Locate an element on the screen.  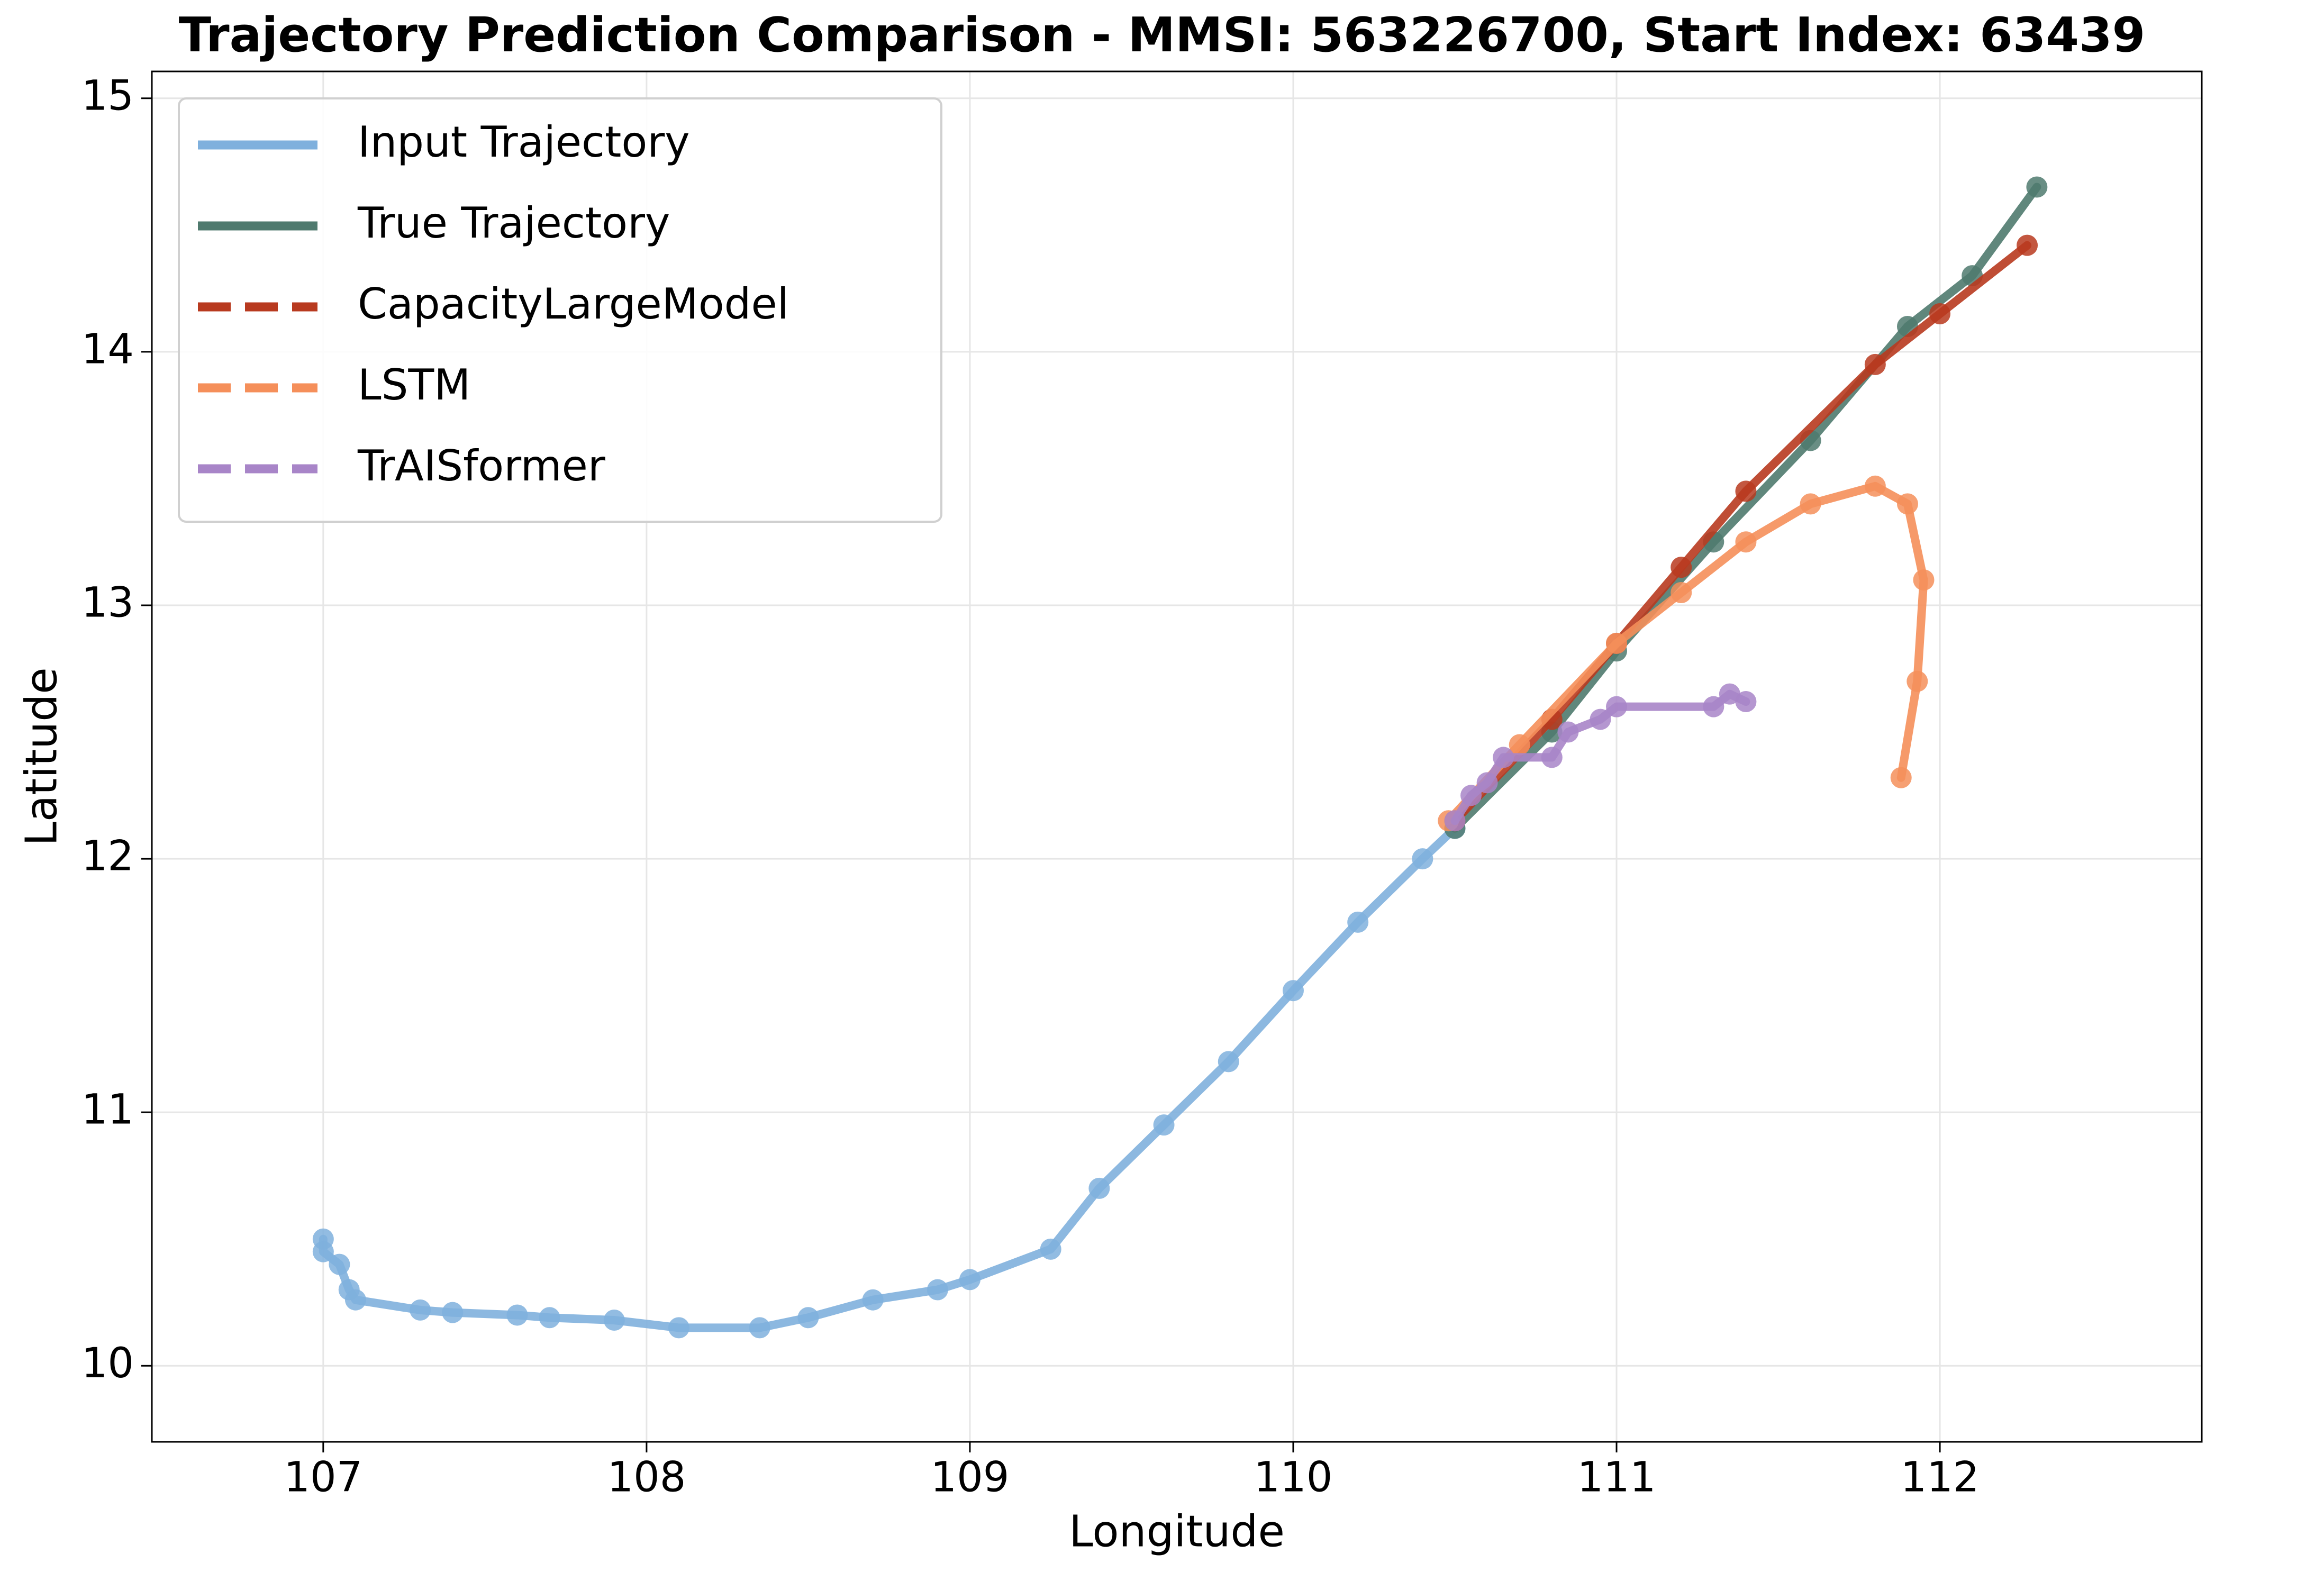
x-axis-label: Longitude is located at coordinates (1177, 1531).